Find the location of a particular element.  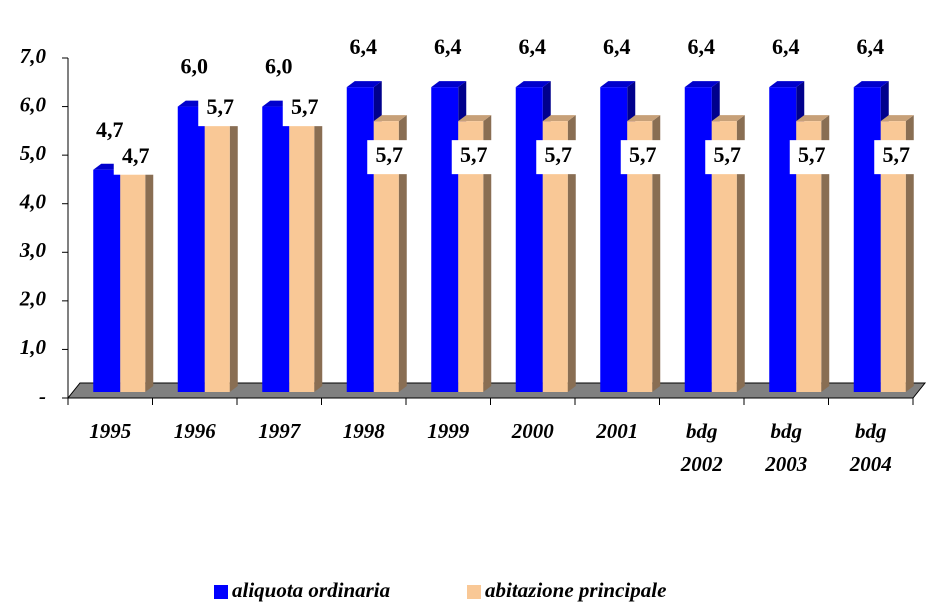

y-tick-label: 7,0 is located at coordinates (33, 56).